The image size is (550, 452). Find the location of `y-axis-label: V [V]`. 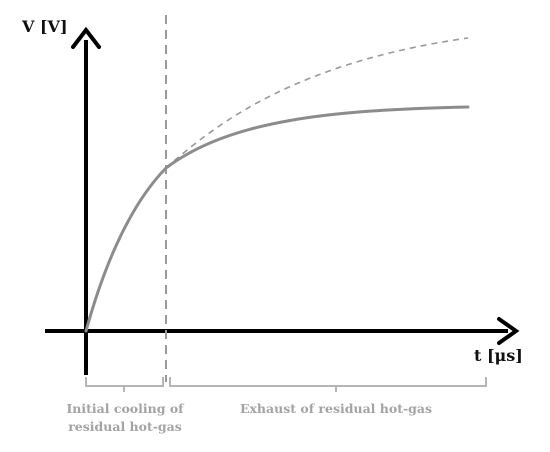

y-axis-label: V [V] is located at coordinates (44, 26).